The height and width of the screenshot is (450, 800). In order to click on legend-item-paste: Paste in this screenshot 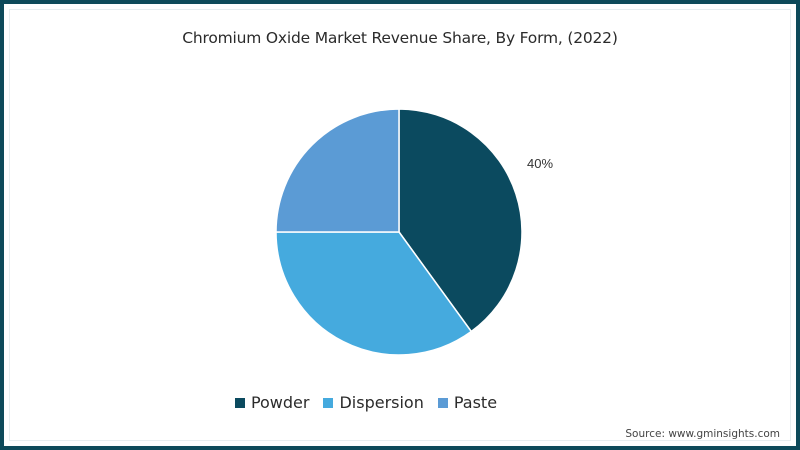, I will do `click(467, 402)`.